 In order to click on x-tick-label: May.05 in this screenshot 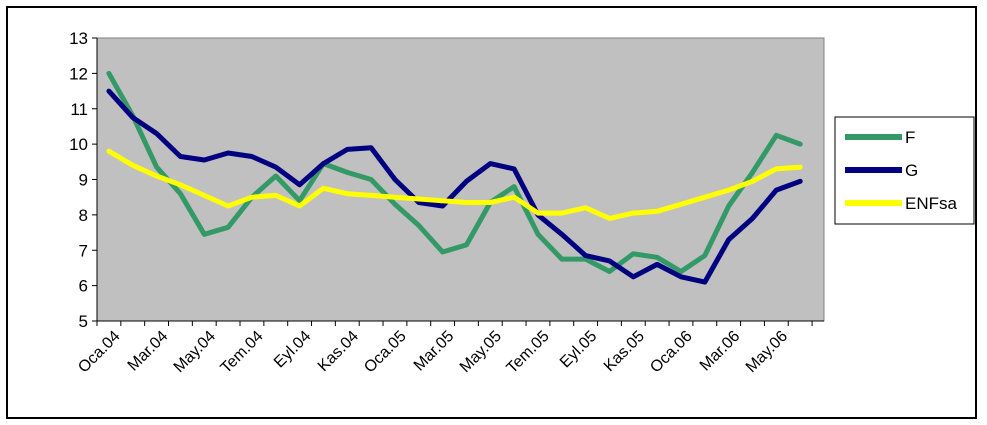, I will do `click(481, 352)`.